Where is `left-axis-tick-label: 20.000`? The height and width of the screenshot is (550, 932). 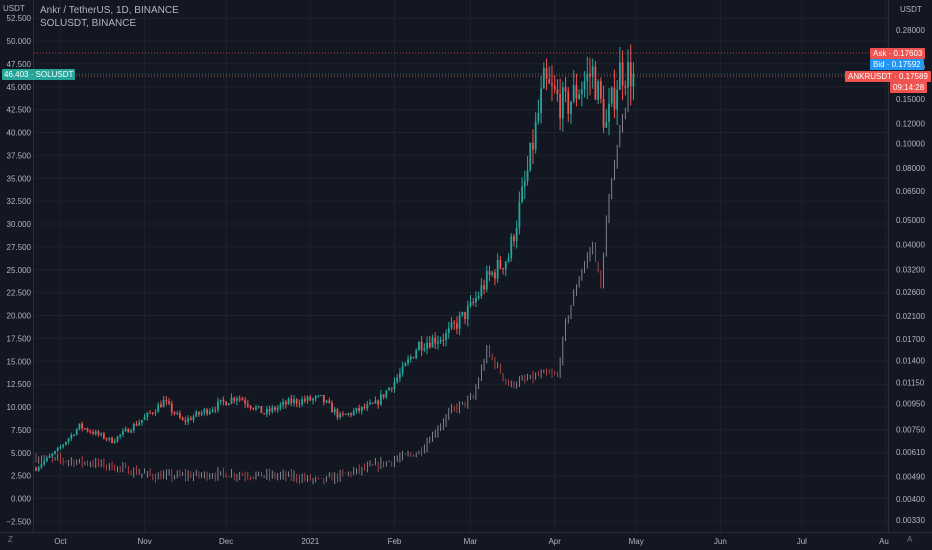
left-axis-tick-label: 20.000 is located at coordinates (19, 316).